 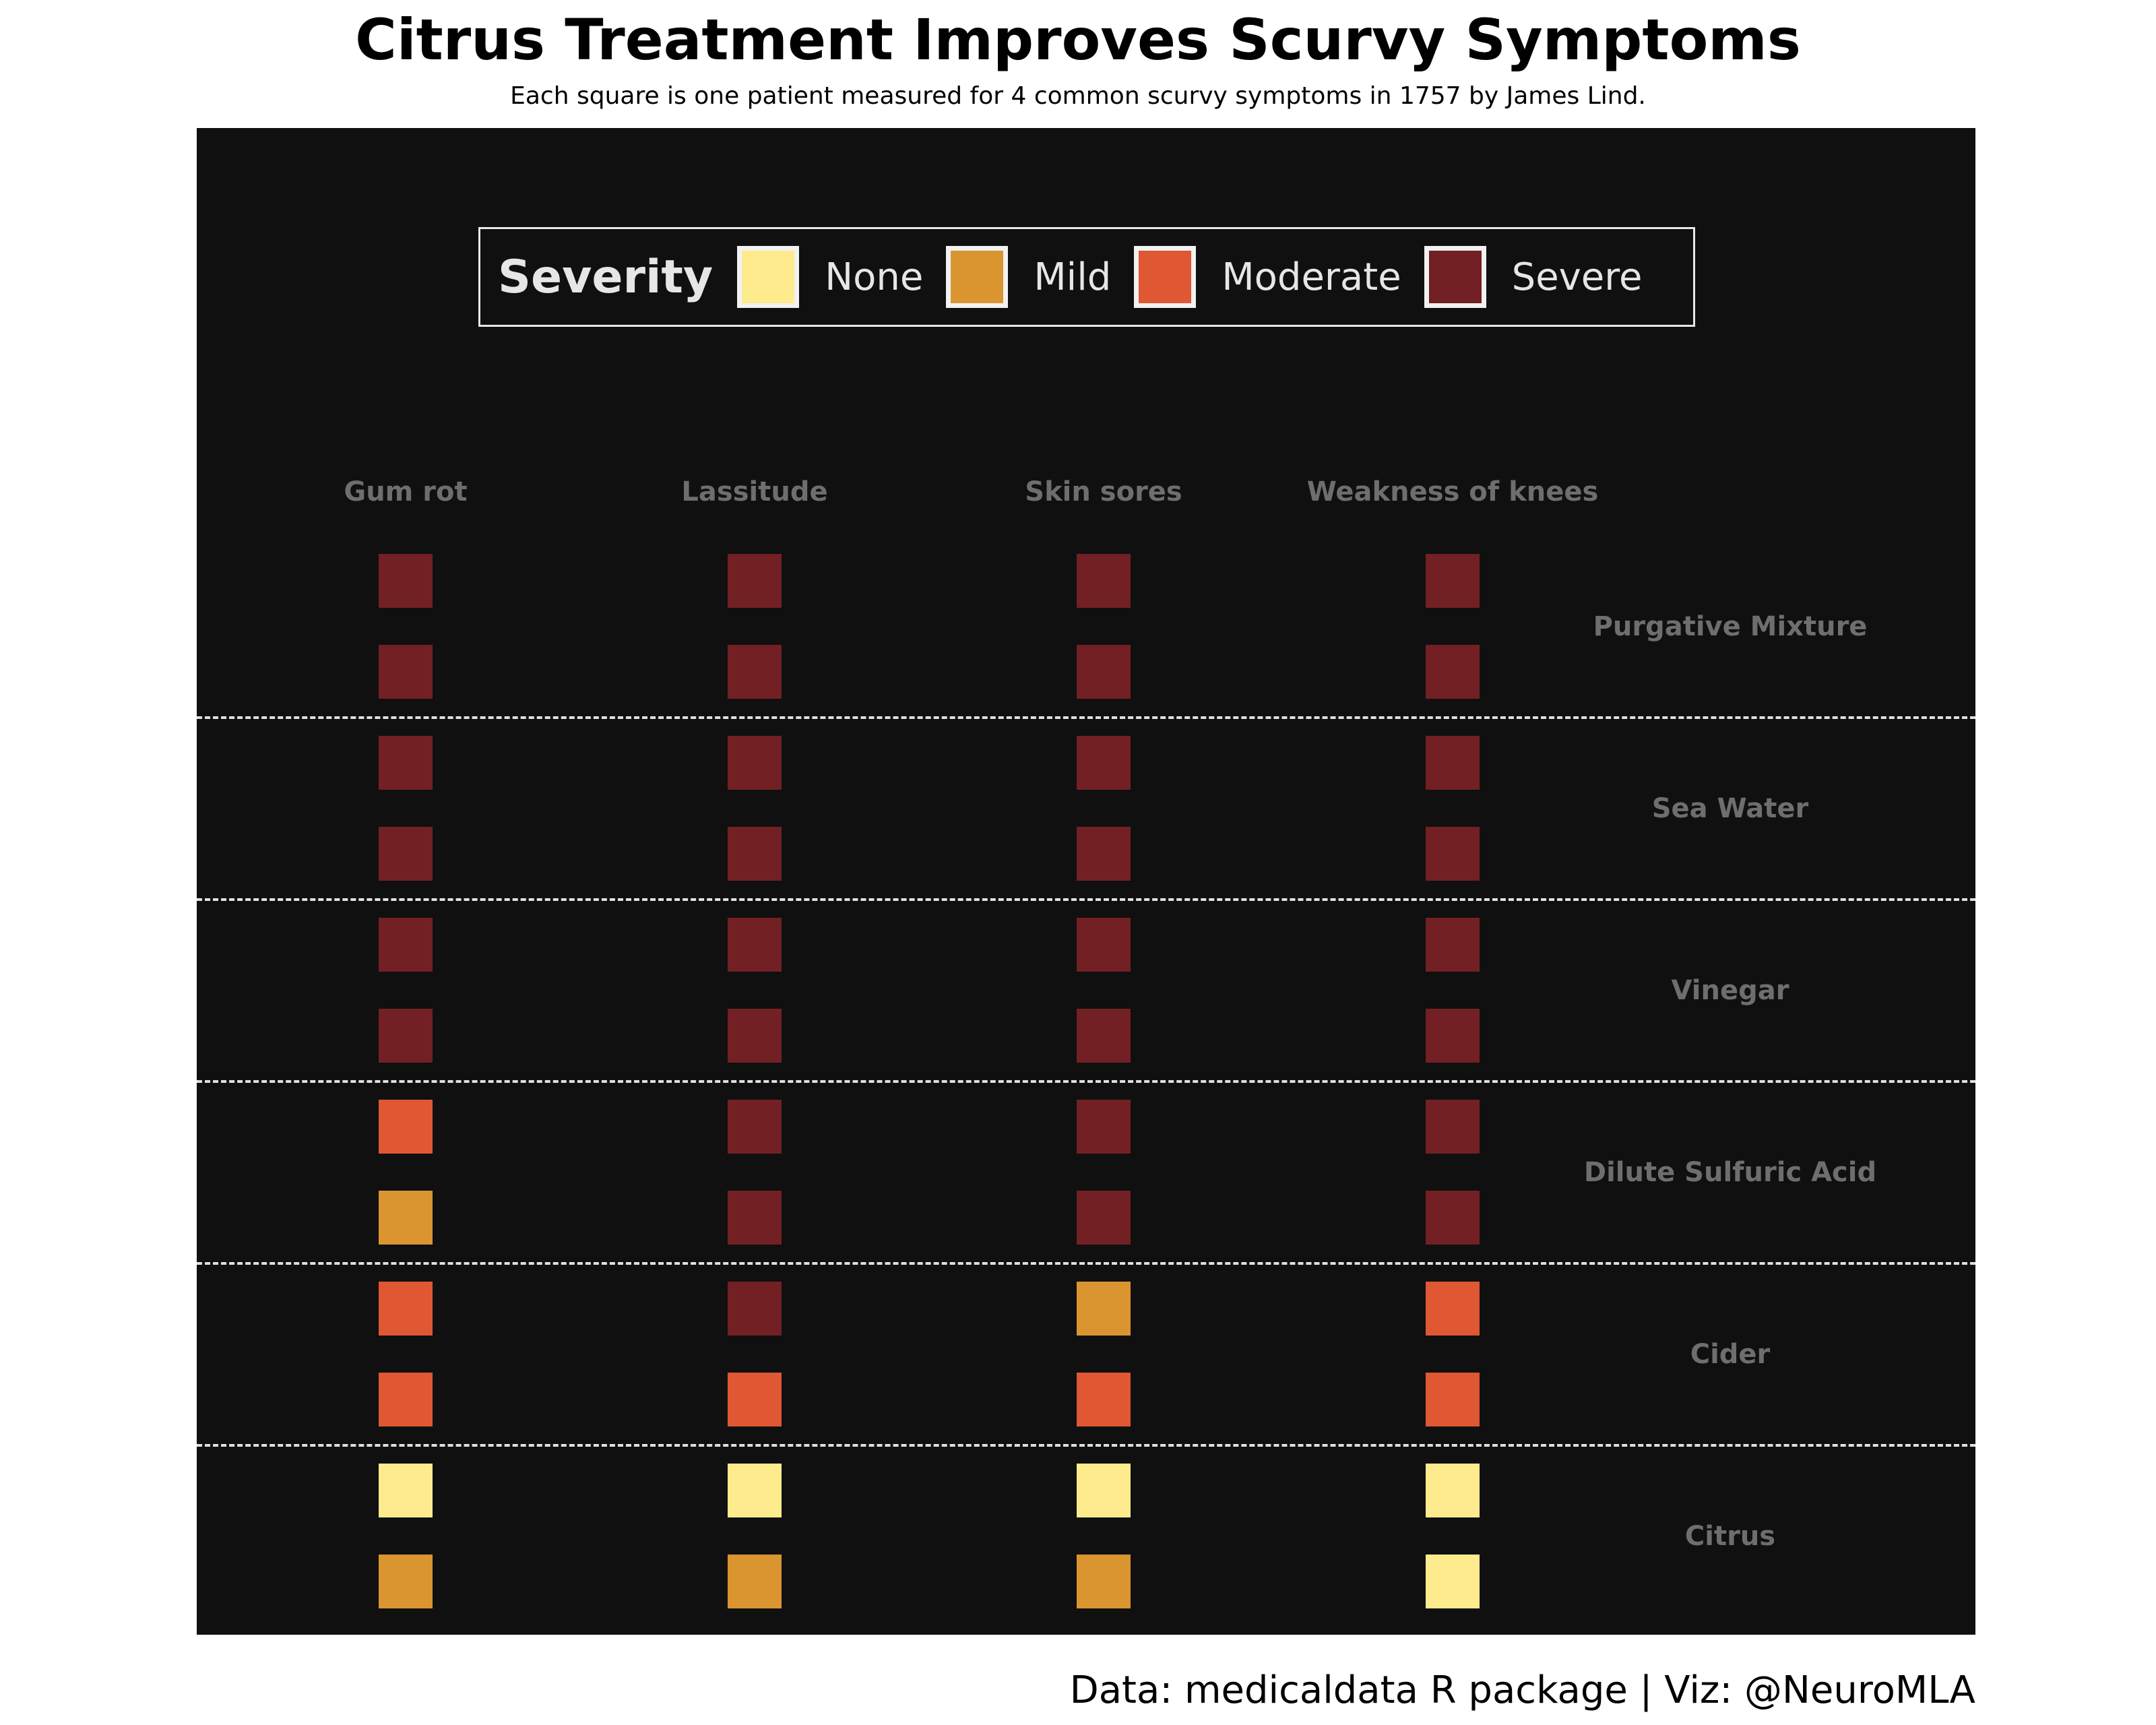 I want to click on legend-label: Severe, so click(x=1577, y=277).